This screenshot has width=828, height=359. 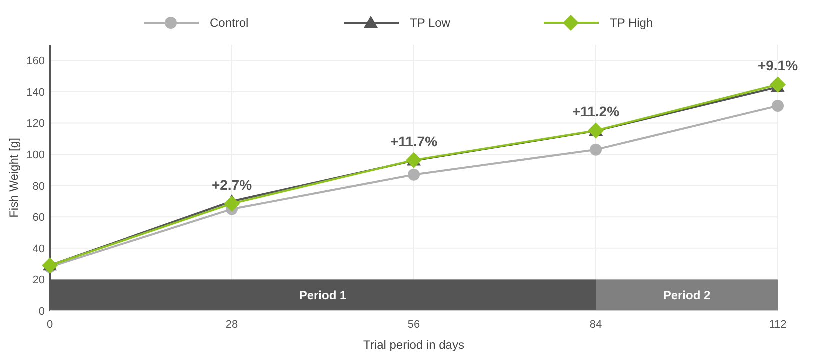 What do you see at coordinates (35, 62) in the screenshot?
I see `y-tick-label: 160` at bounding box center [35, 62].